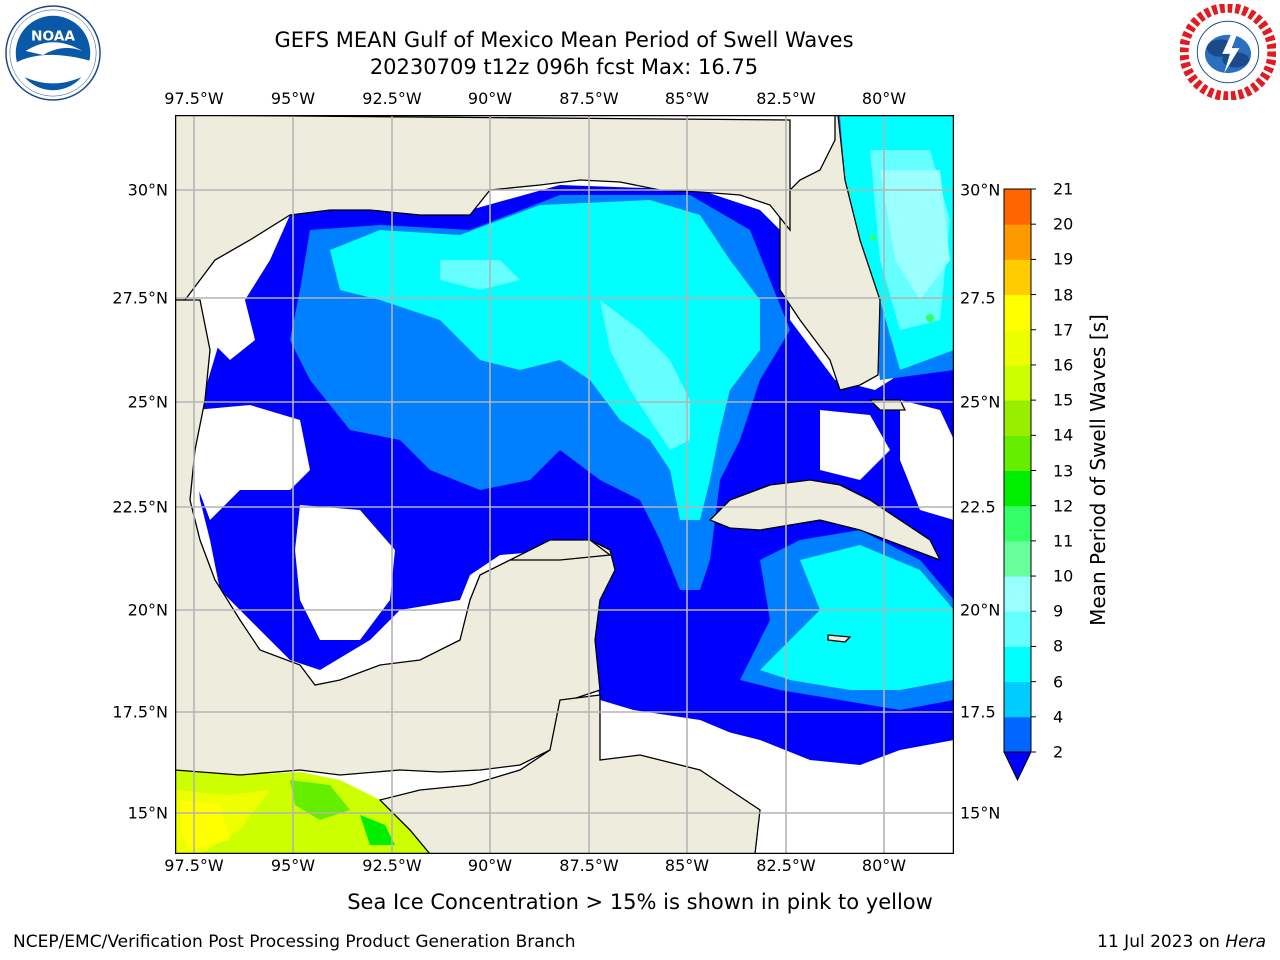 This screenshot has width=1280, height=960. Describe the element at coordinates (978, 298) in the screenshot. I see `lat-label: 27.5` at that location.